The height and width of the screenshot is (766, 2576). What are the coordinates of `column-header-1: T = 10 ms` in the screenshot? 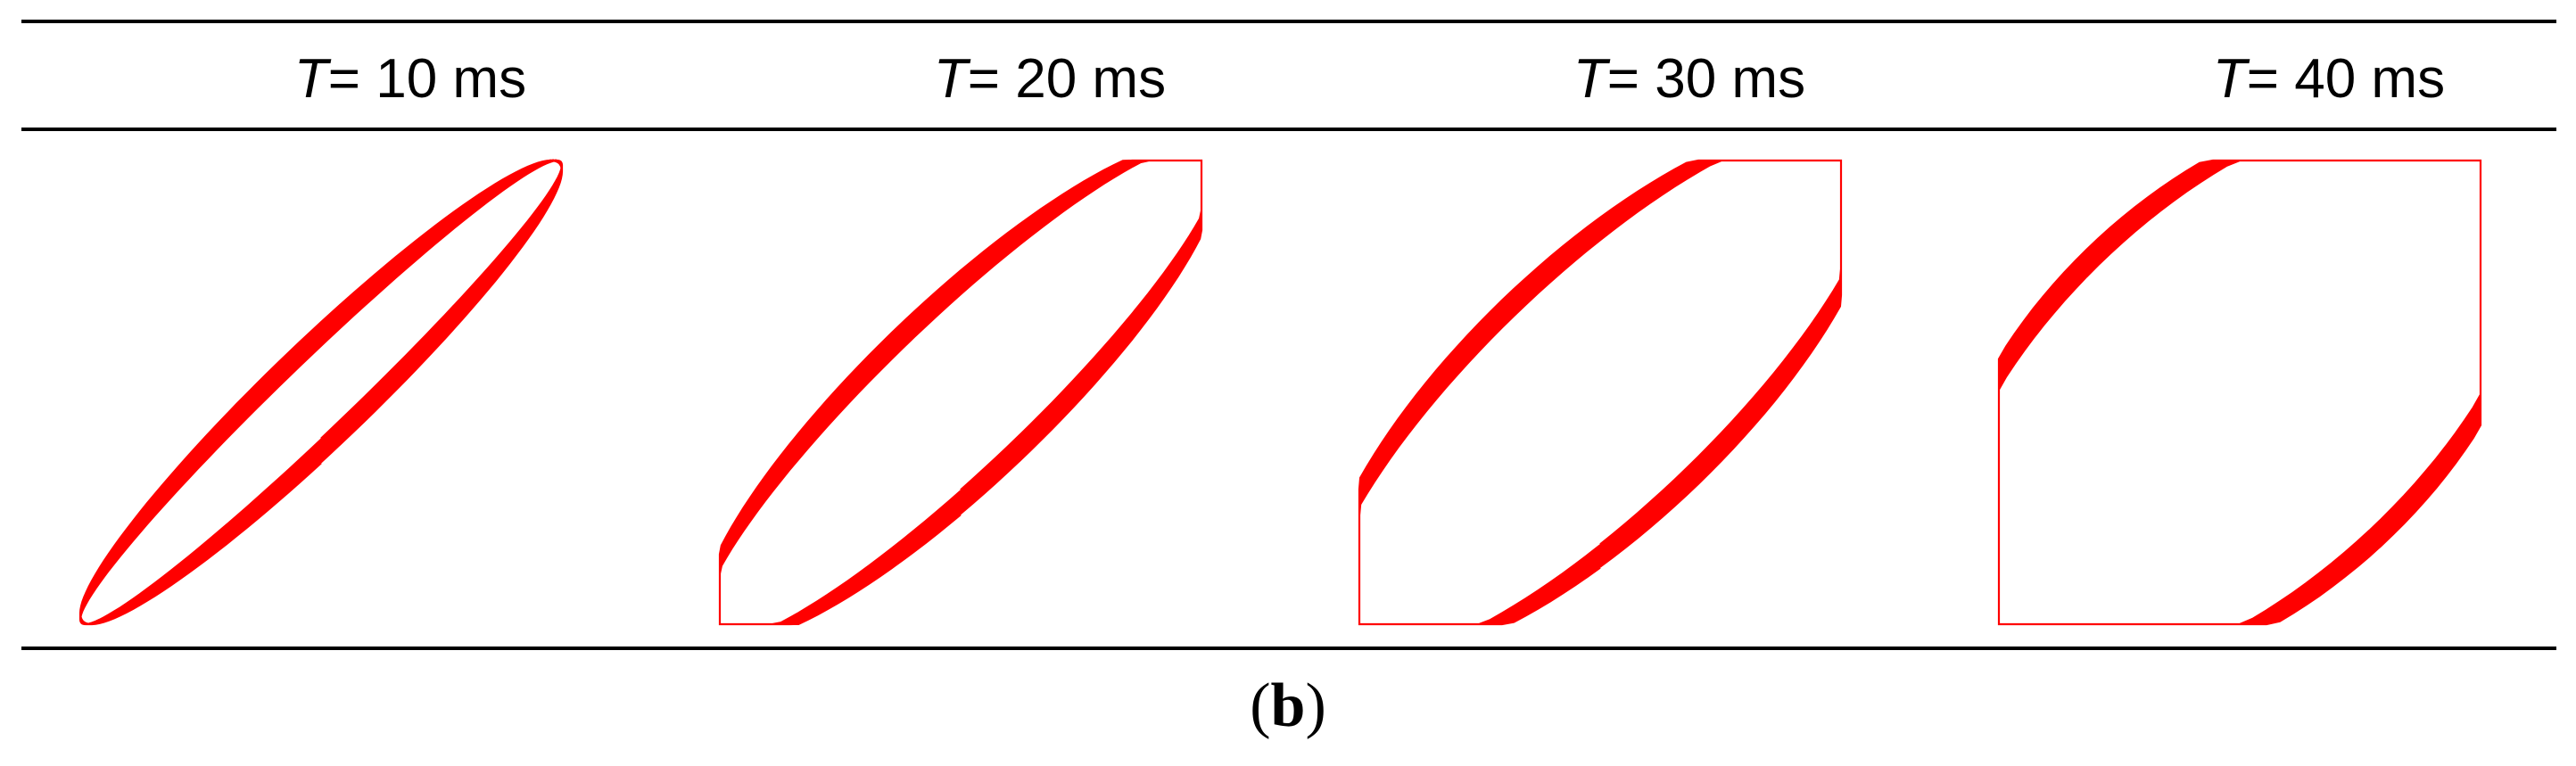 It's located at (410, 78).